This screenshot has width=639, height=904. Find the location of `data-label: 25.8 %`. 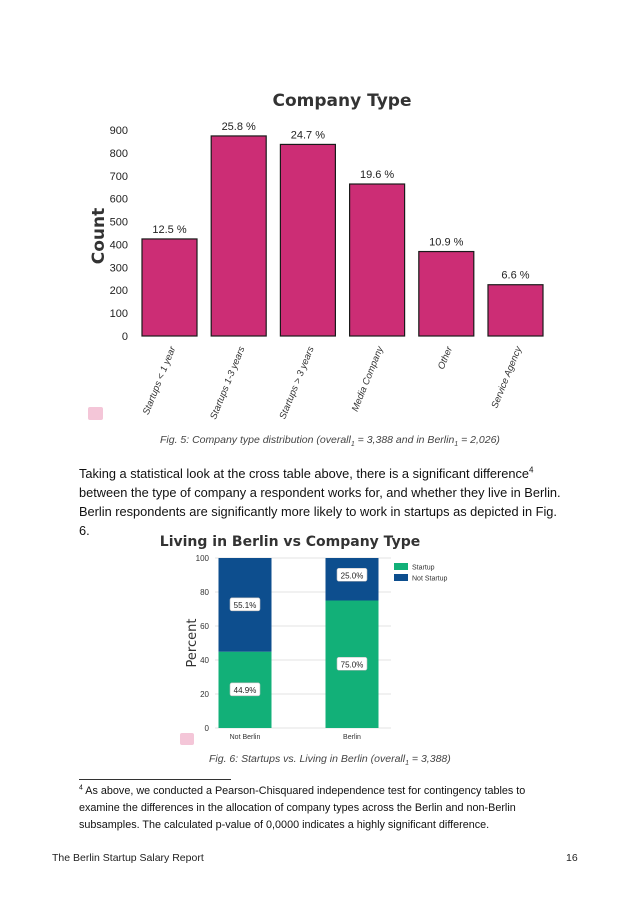

data-label: 25.8 % is located at coordinates (239, 127).